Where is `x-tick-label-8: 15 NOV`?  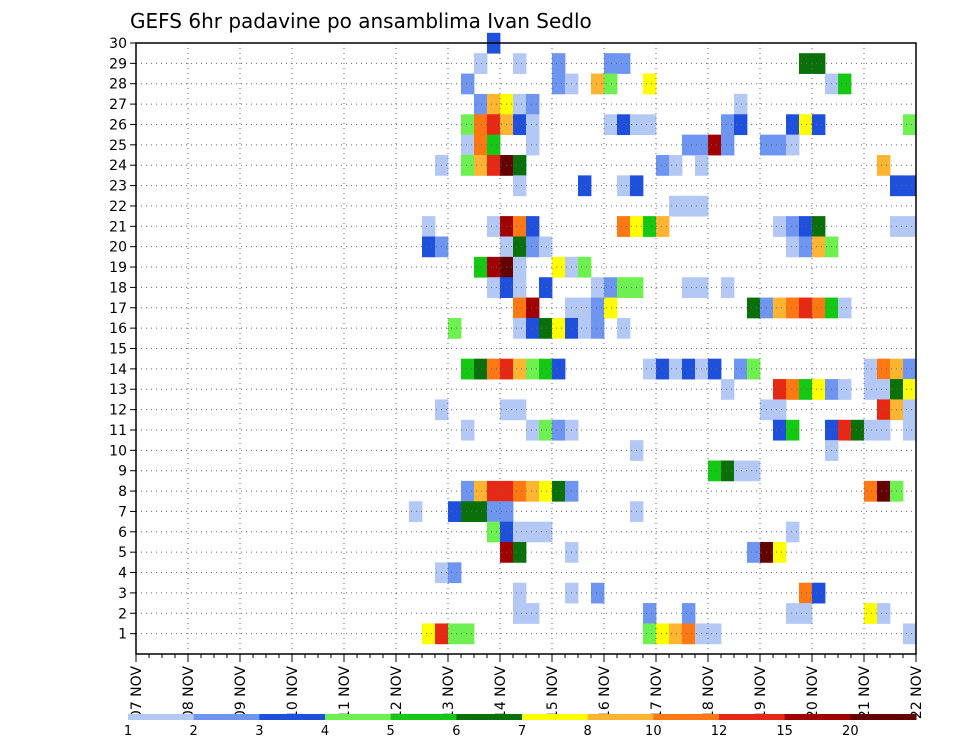 x-tick-label-8: 15 NOV is located at coordinates (553, 693).